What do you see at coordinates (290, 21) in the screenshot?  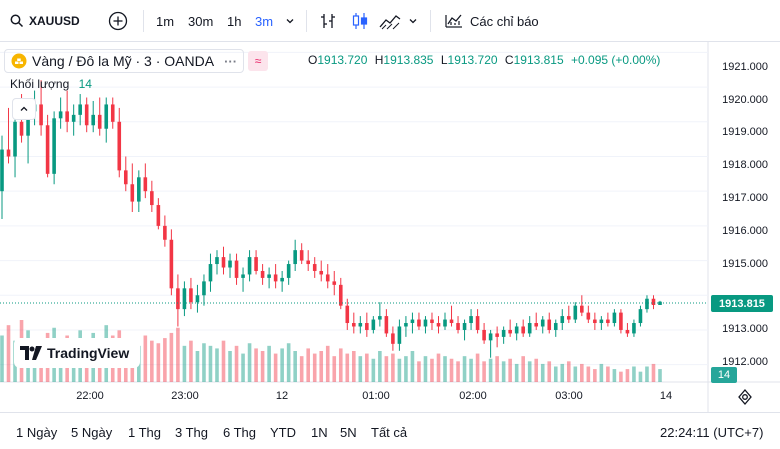 I see `interval-dropdown` at bounding box center [290, 21].